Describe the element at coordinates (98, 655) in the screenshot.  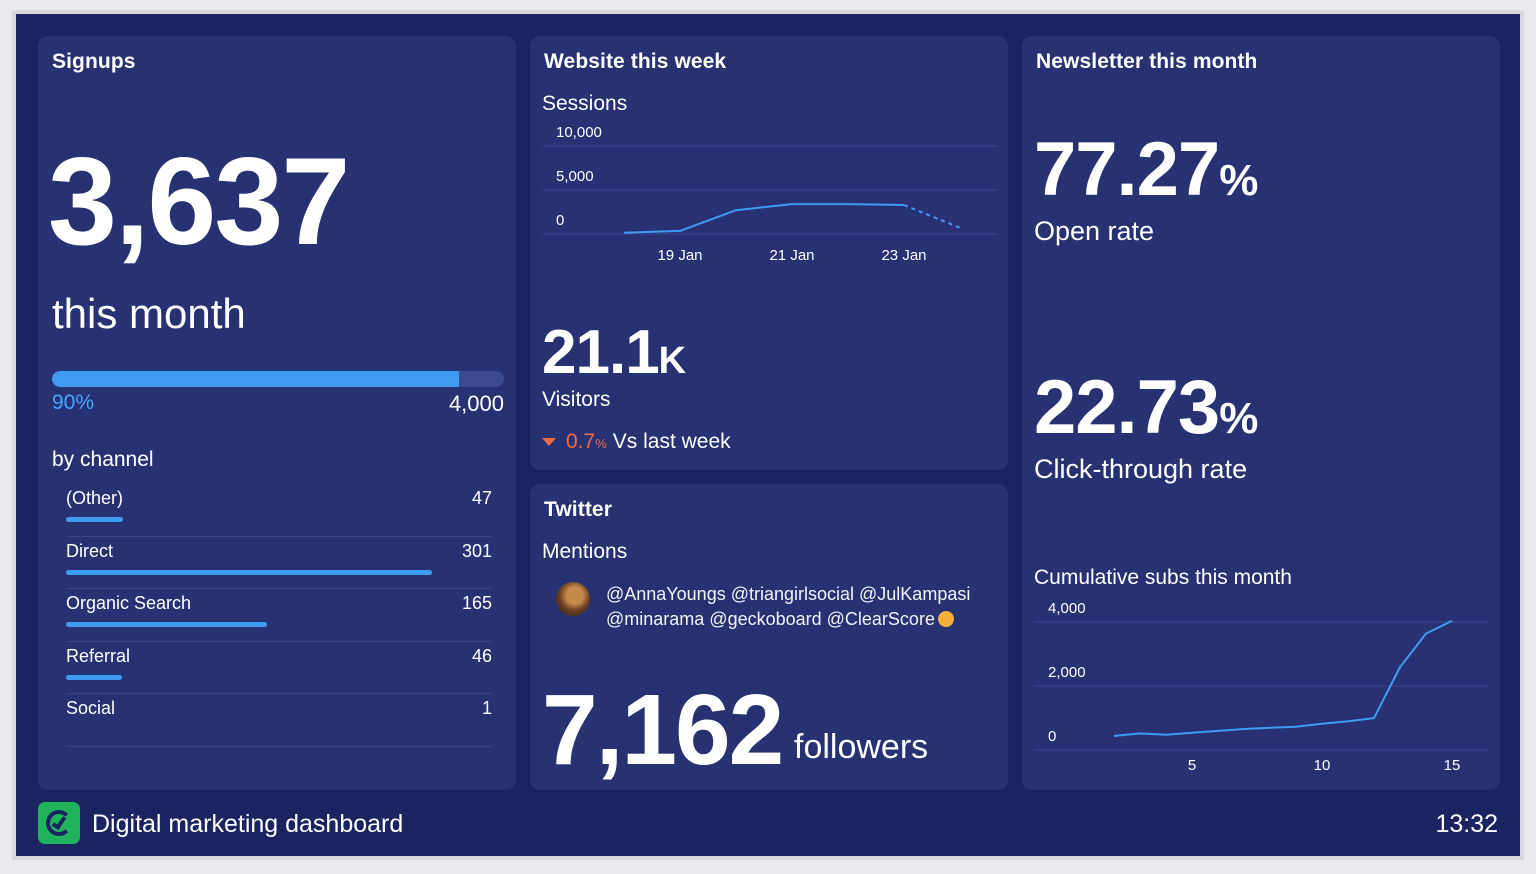
I see `channel-label: Referral` at that location.